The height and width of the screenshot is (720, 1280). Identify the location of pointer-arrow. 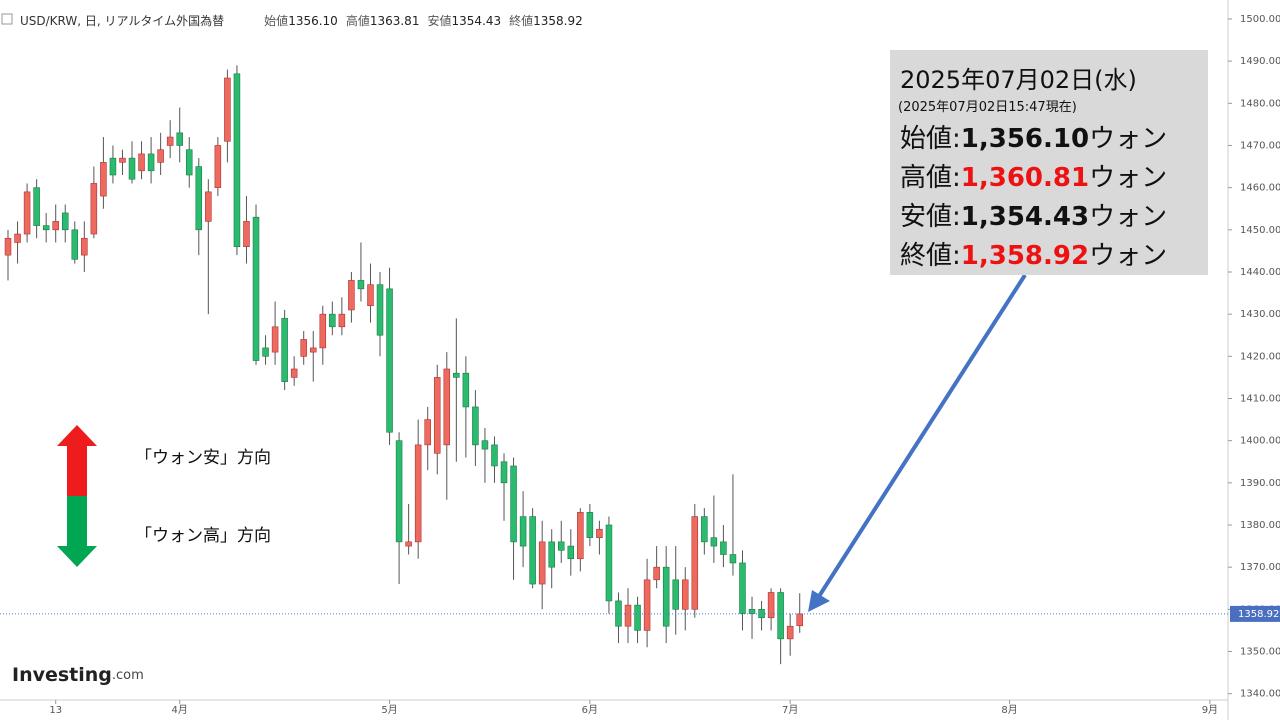
(920, 438).